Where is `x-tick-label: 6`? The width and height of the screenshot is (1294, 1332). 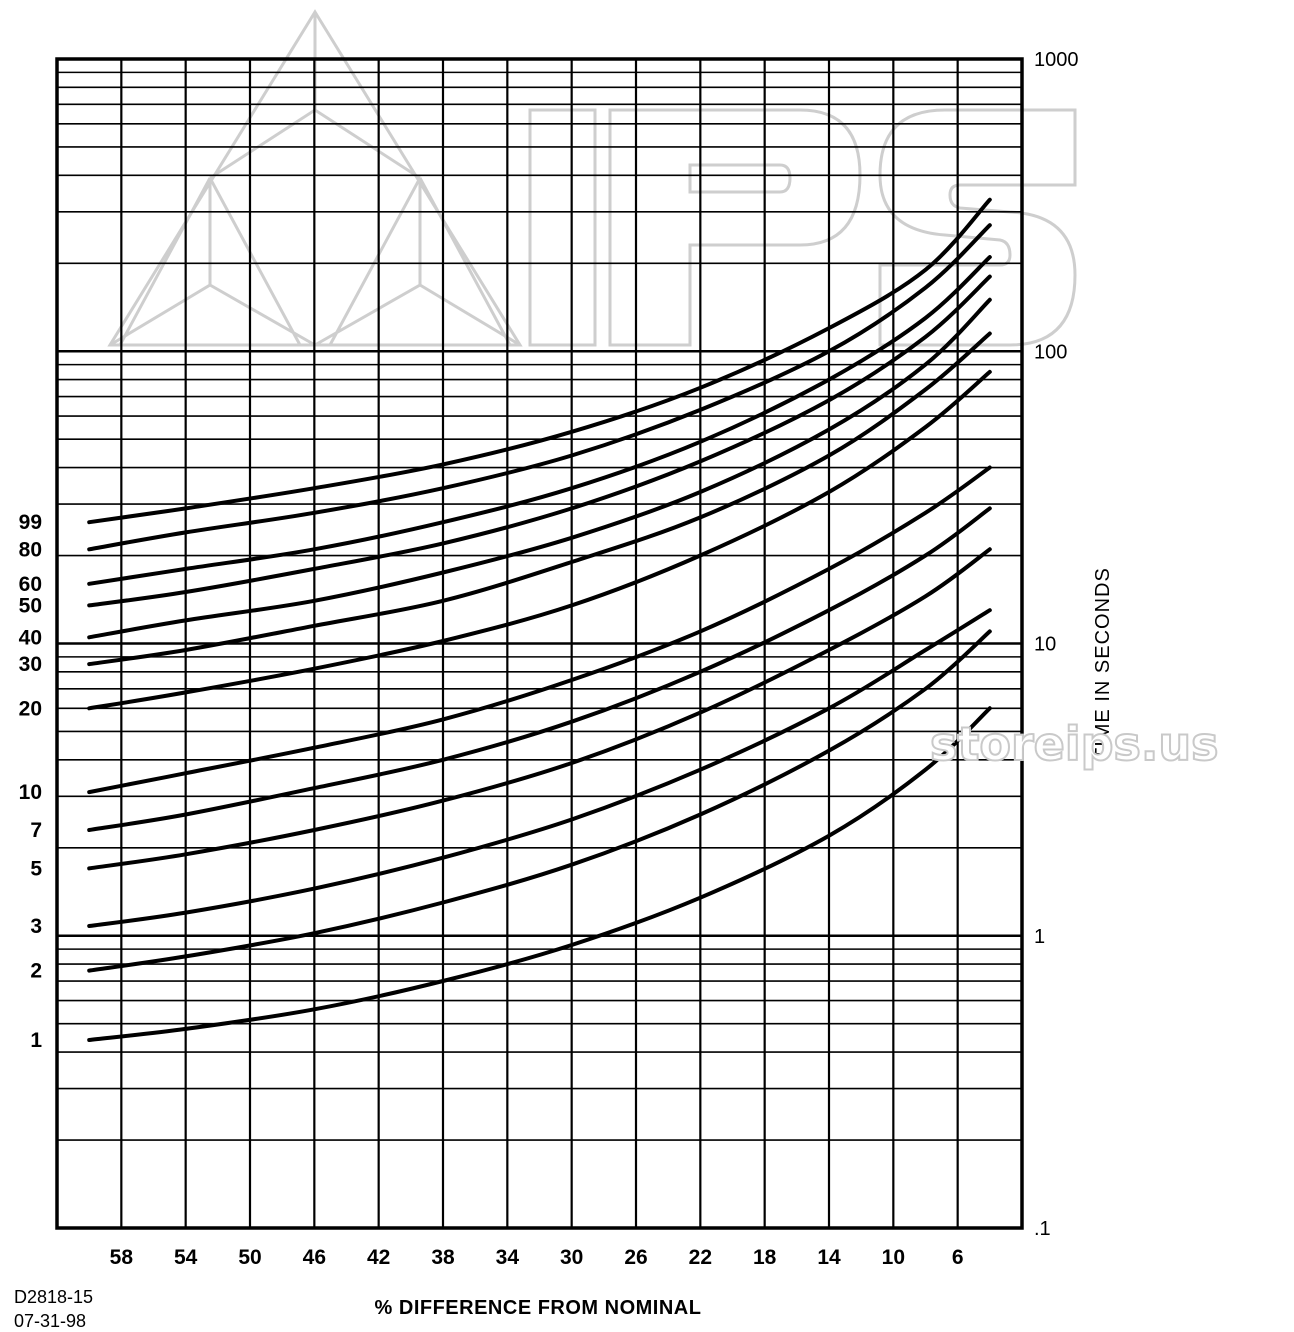 x-tick-label: 6 is located at coordinates (958, 1257).